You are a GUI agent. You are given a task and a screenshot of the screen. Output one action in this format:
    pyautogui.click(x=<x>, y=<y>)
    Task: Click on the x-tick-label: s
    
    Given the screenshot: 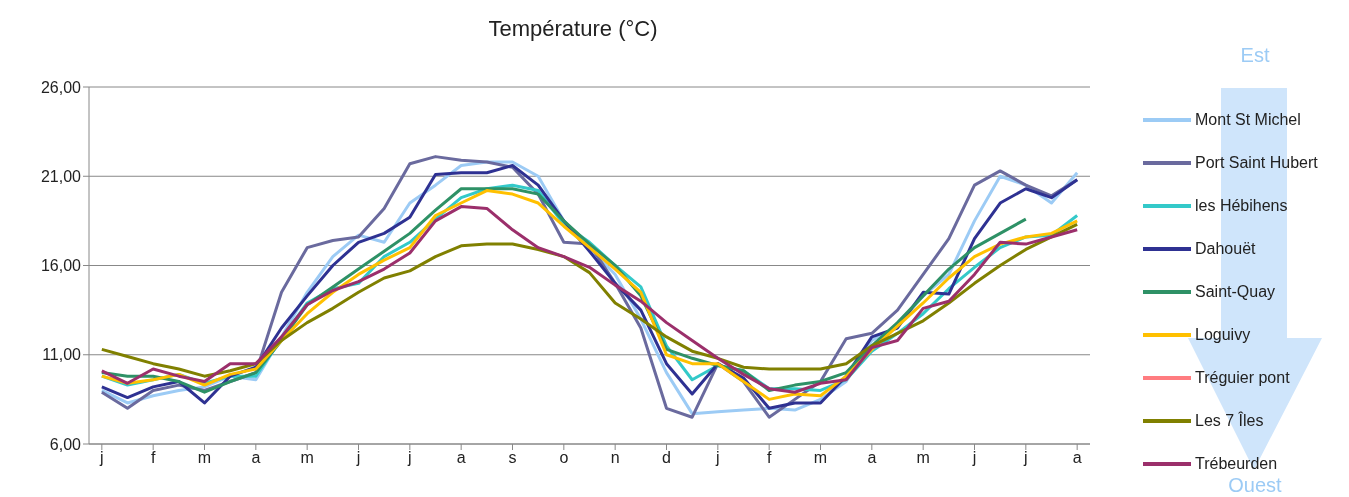 What is the action you would take?
    pyautogui.click(x=512, y=458)
    